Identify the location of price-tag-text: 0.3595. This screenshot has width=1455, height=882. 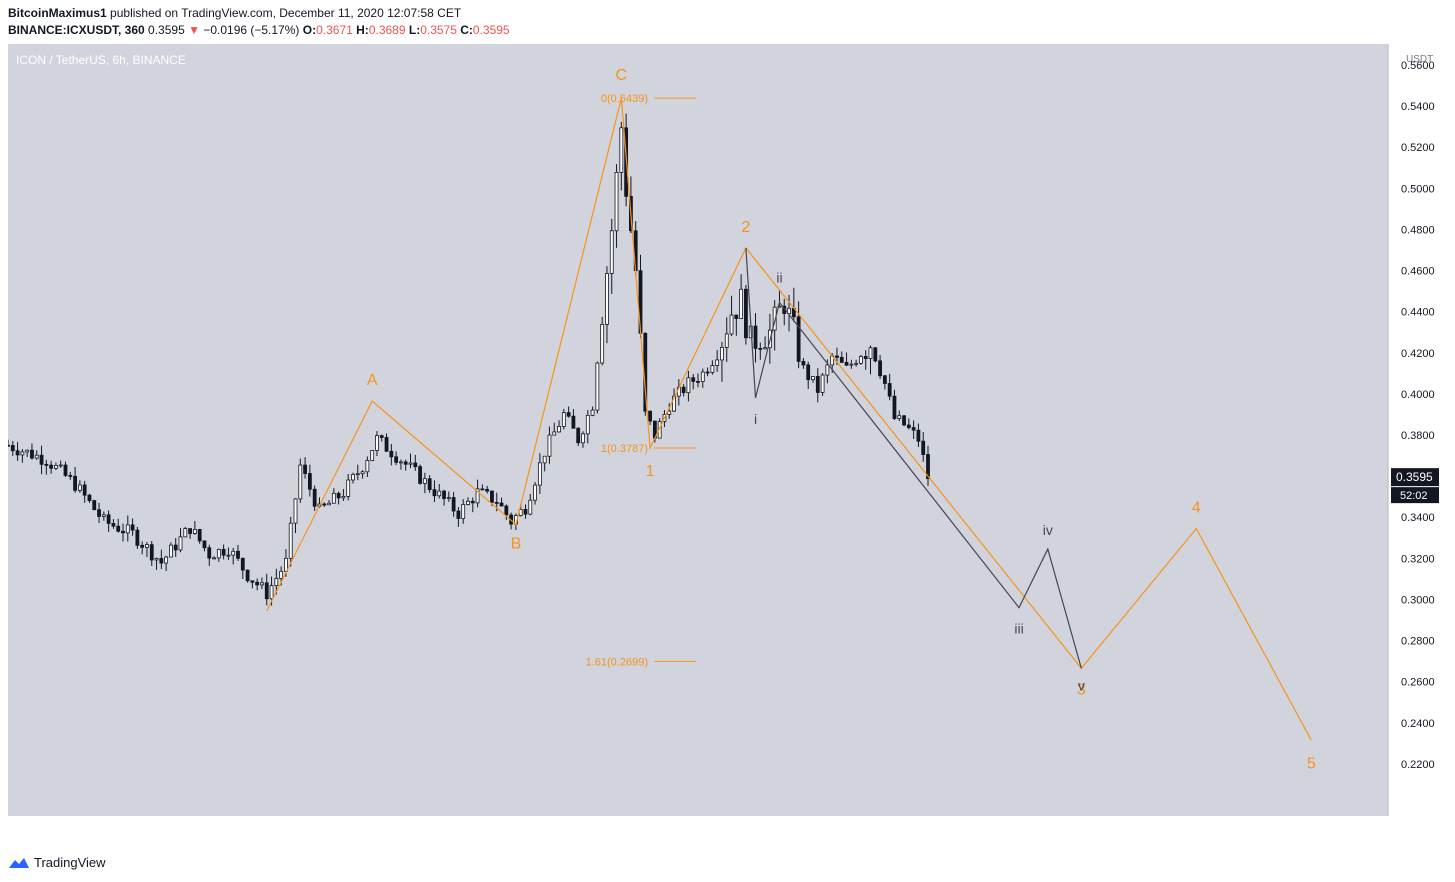
(1414, 477).